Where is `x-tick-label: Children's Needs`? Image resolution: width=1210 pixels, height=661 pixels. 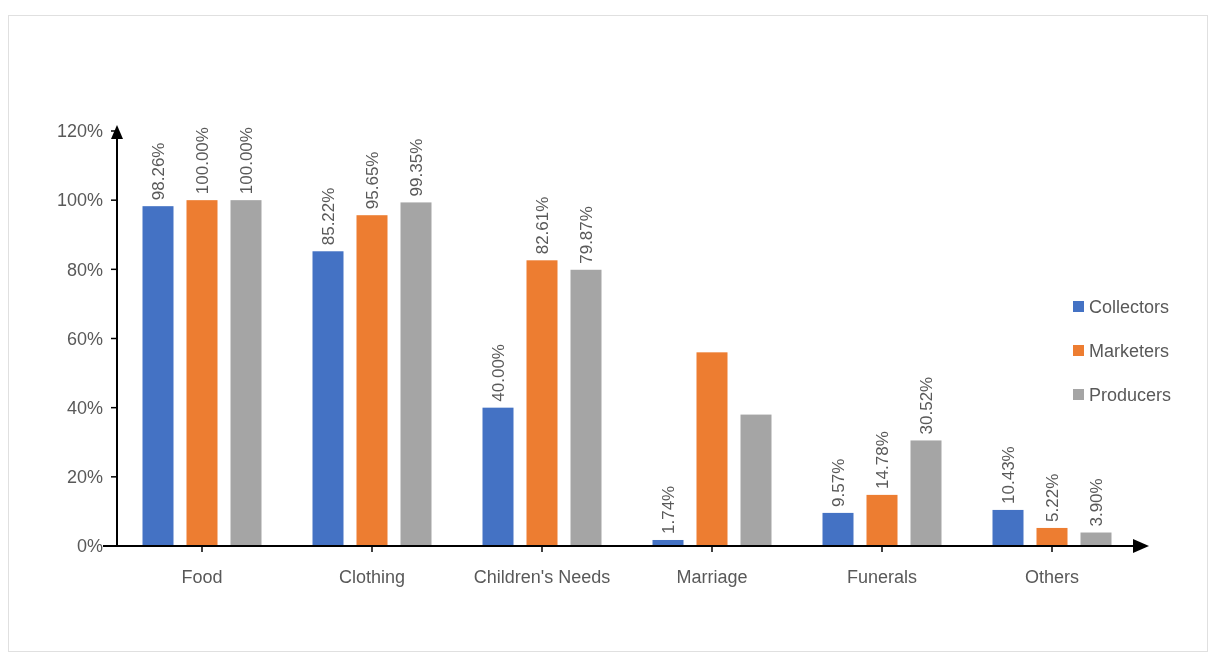
x-tick-label: Children's Needs is located at coordinates (542, 577).